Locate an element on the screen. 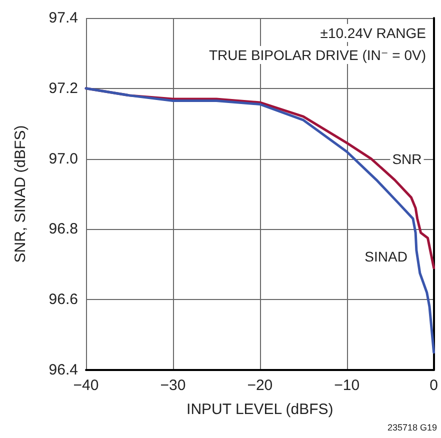 The image size is (441, 438). y-axis-title: SNR, SINAD (dBFS) is located at coordinates (20, 194).